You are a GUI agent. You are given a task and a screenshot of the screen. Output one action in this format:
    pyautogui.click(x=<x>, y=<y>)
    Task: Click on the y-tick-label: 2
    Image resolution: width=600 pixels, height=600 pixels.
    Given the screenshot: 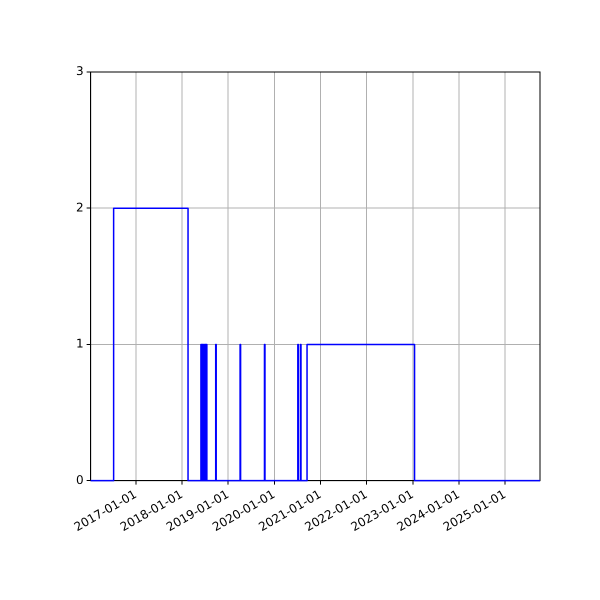 What is the action you would take?
    pyautogui.click(x=80, y=207)
    